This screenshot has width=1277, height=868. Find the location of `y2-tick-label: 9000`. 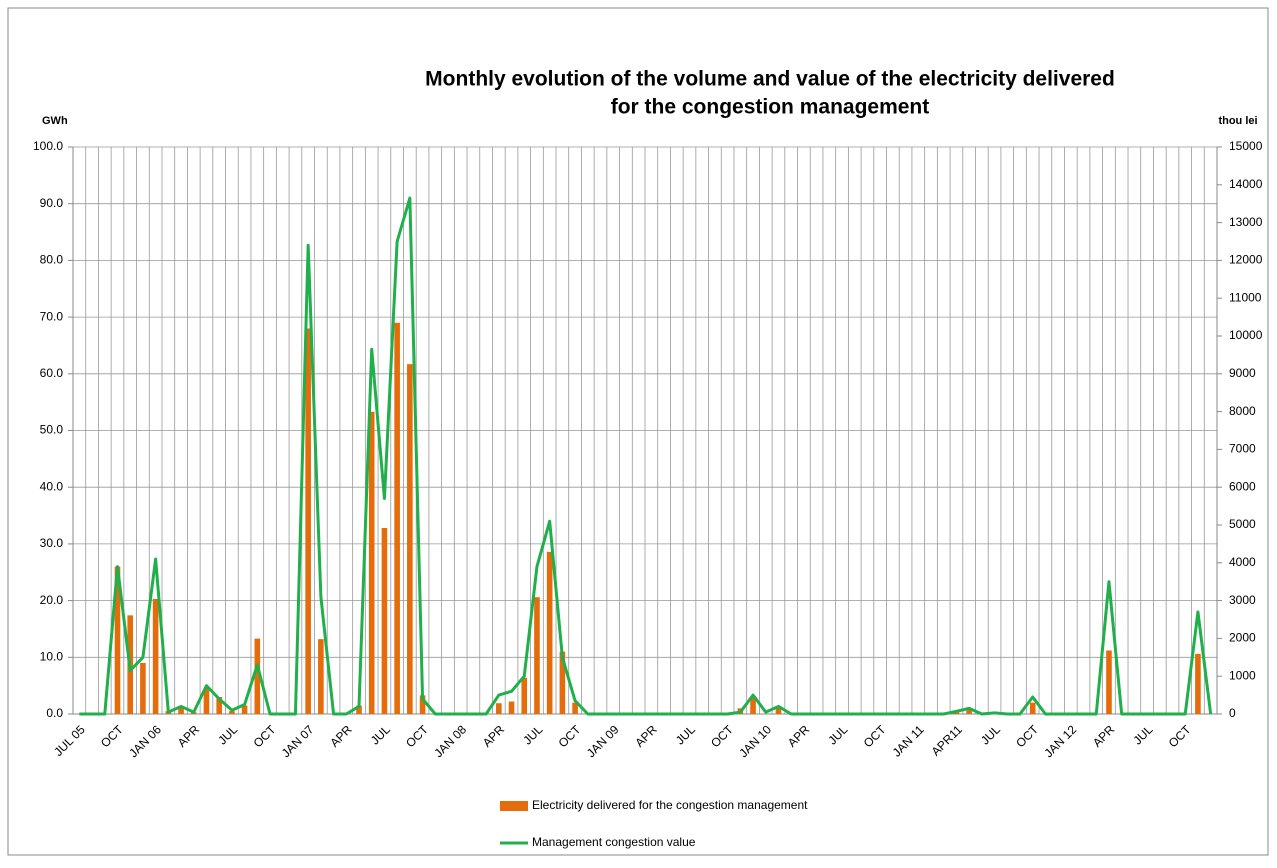

y2-tick-label: 9000 is located at coordinates (1242, 373).